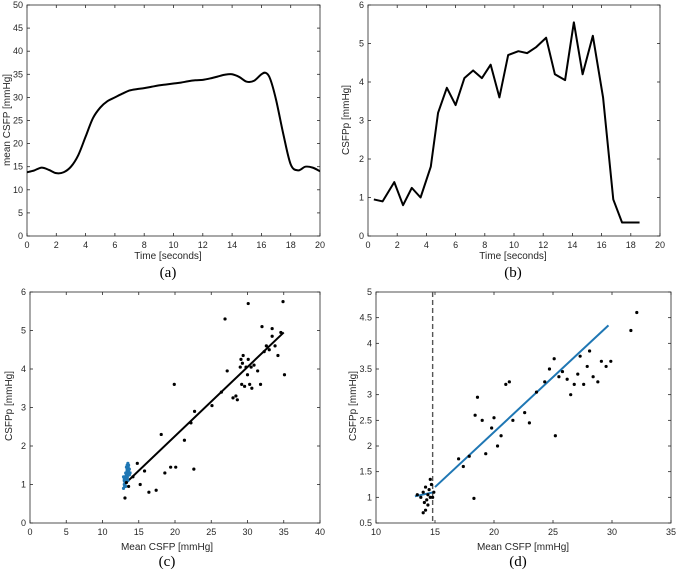  What do you see at coordinates (232, 245) in the screenshot?
I see `x-tick-label: 14` at bounding box center [232, 245].